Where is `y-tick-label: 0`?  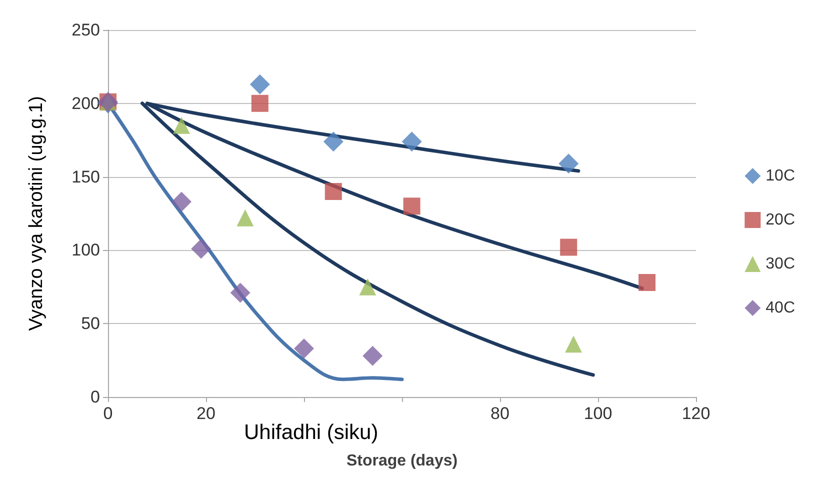
y-tick-label: 0 is located at coordinates (95, 397).